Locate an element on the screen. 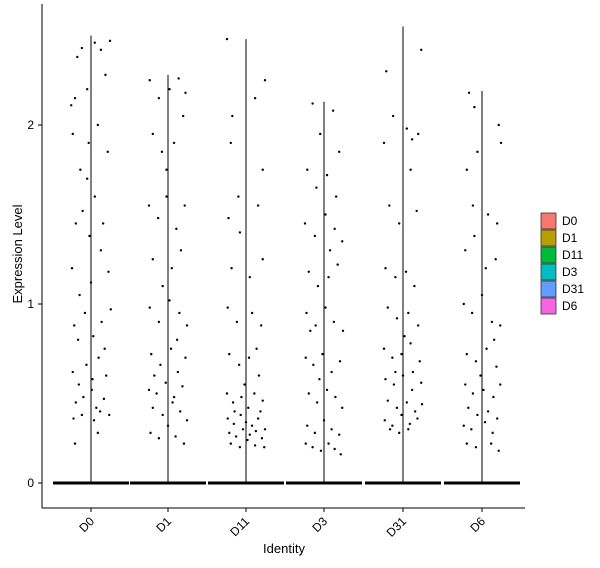  violin-group-D0 is located at coordinates (91, 260).